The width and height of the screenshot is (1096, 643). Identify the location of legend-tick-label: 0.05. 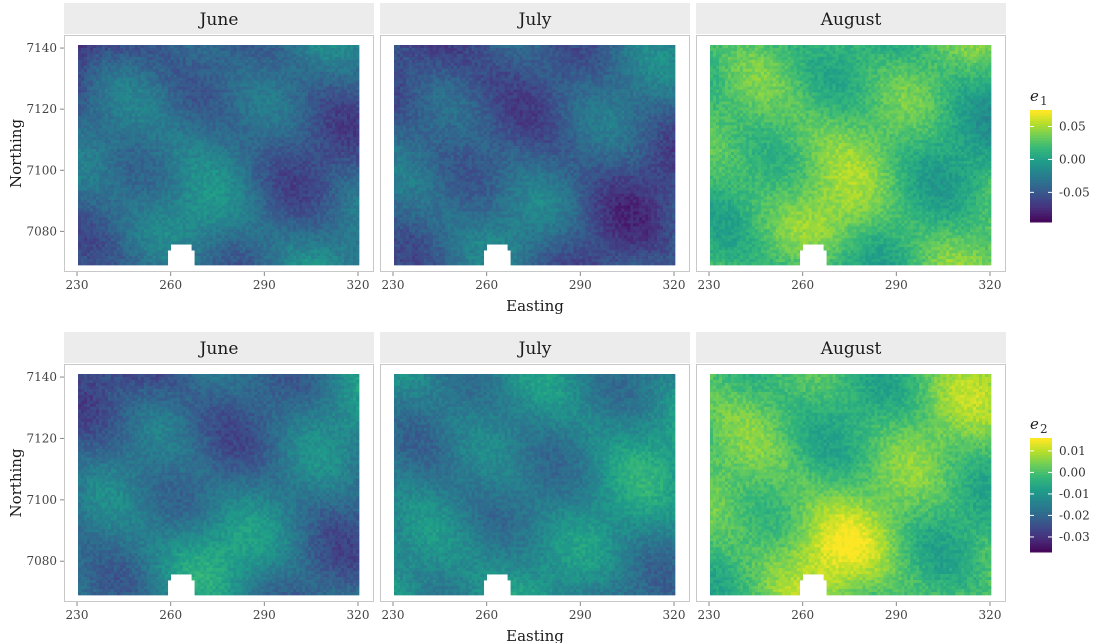
(1072, 126).